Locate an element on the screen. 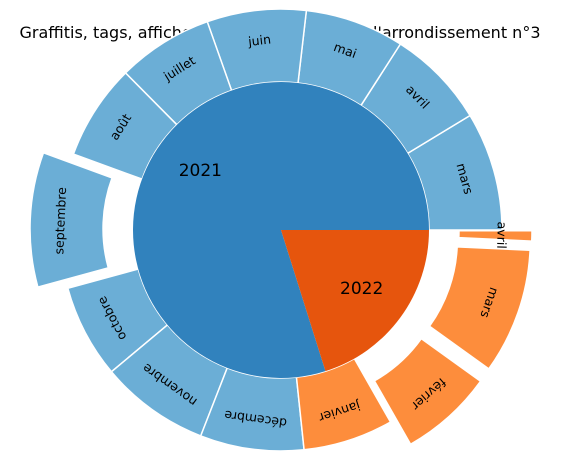 The width and height of the screenshot is (561, 466). month-label-mai-2021: mai is located at coordinates (345, 50).